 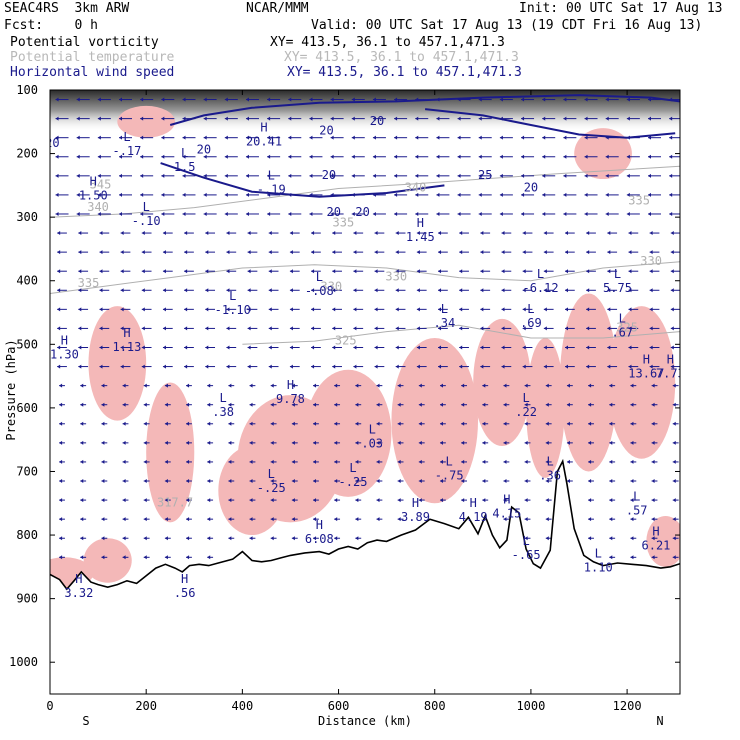 I want to click on high-low-value: 6.21, so click(x=656, y=545).